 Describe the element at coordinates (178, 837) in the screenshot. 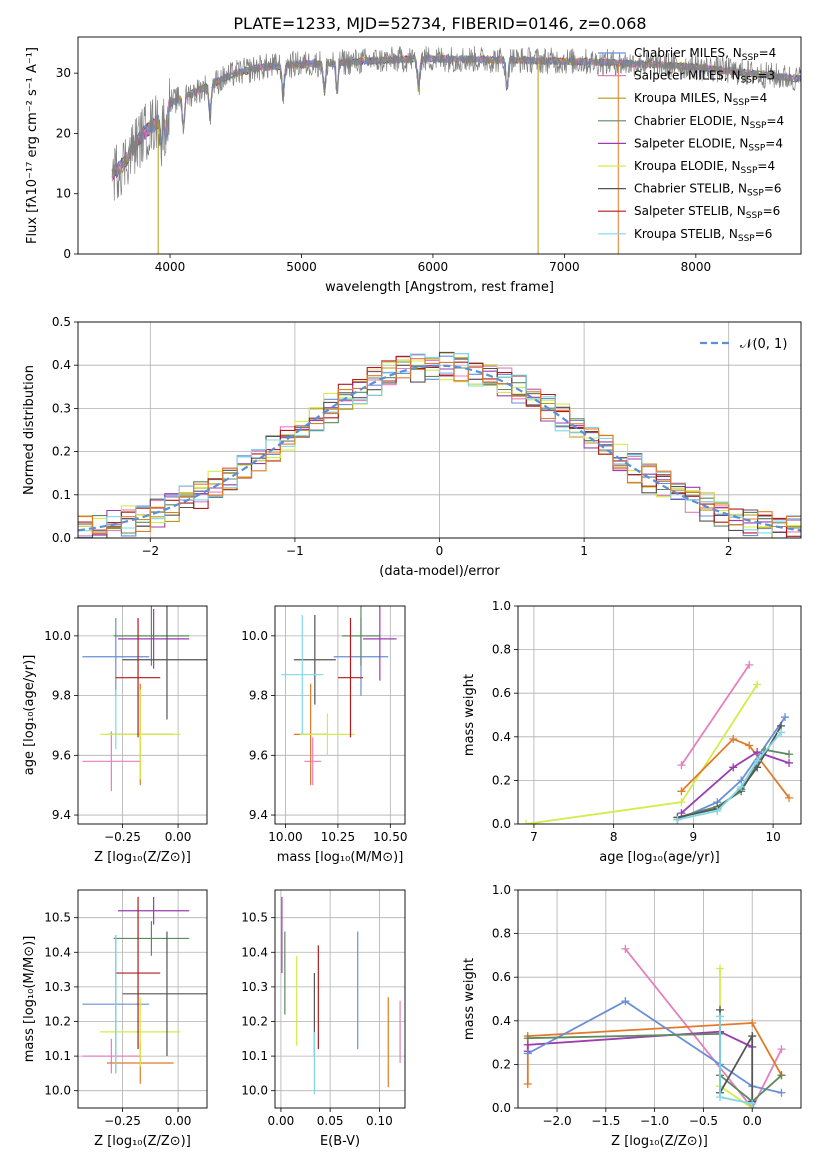

I see `x-tick-label: 0.00` at that location.